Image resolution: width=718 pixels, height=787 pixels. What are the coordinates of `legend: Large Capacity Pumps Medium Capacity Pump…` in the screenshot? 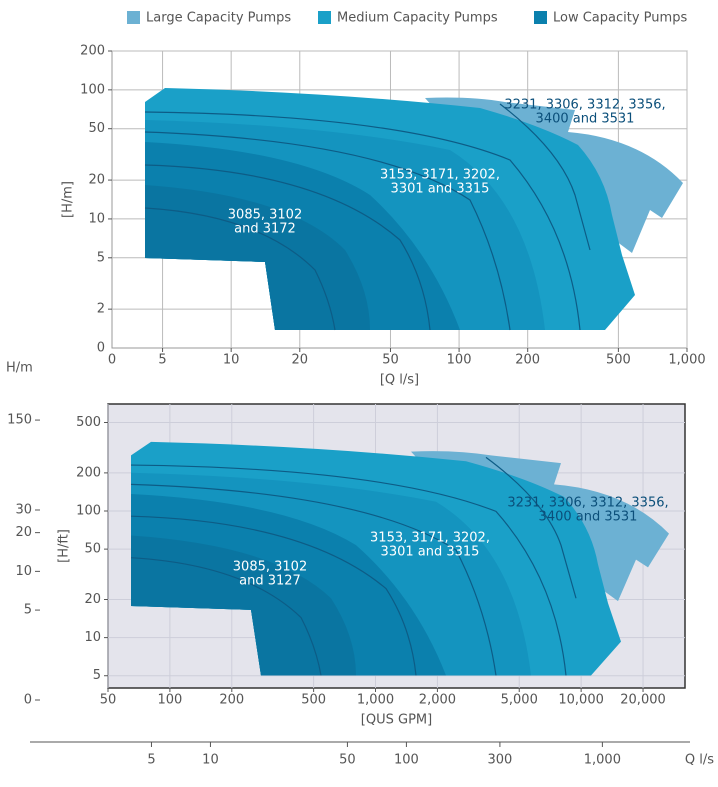 It's located at (407, 18).